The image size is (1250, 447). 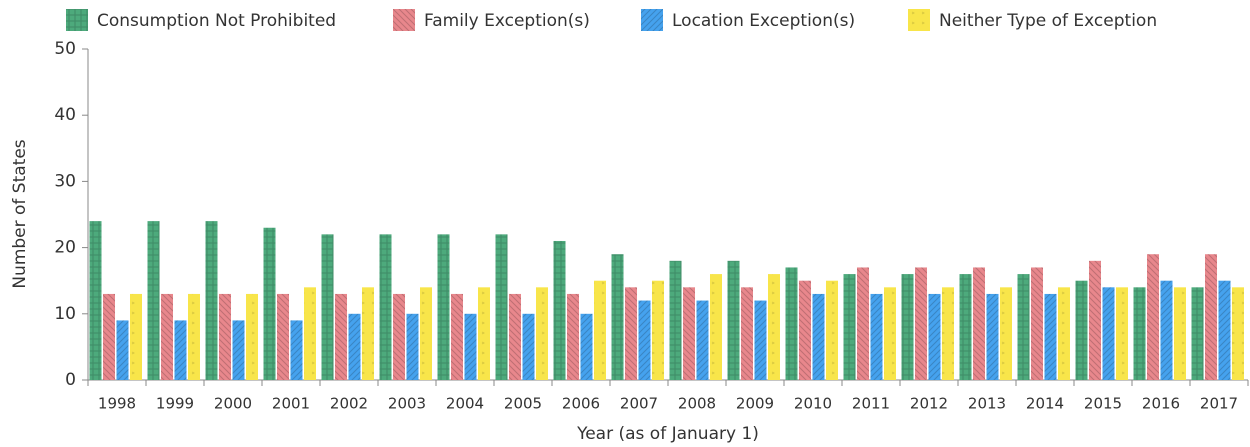 I want to click on x-tick-label: 2010, so click(x=813, y=404).